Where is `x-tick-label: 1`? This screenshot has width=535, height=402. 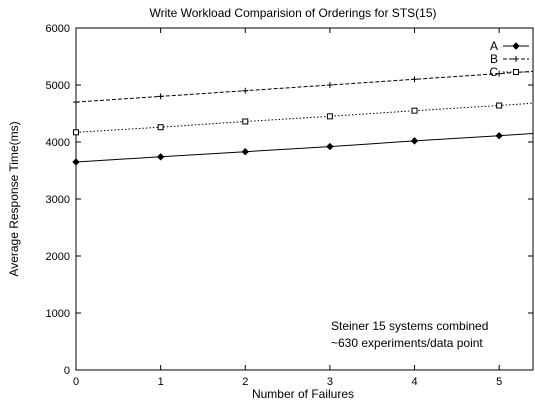 x-tick-label: 1 is located at coordinates (161, 382).